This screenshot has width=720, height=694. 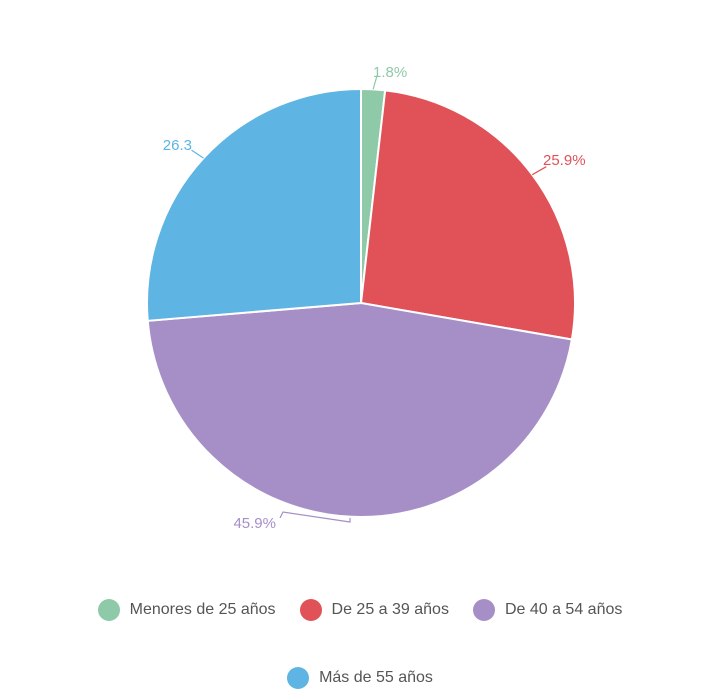 What do you see at coordinates (390, 609) in the screenshot?
I see `legend-label: De 25 a 39 años` at bounding box center [390, 609].